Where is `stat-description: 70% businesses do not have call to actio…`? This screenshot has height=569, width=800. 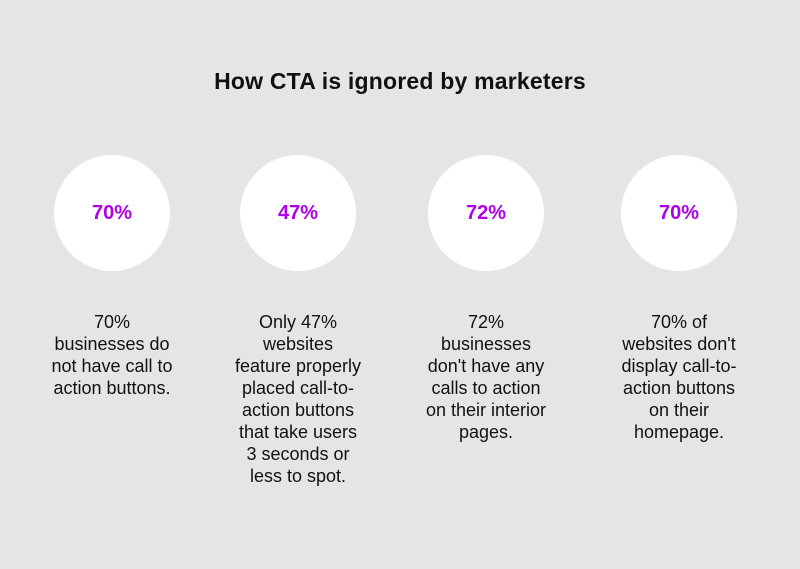 stat-description: 70% businesses do not have call to actio… is located at coordinates (112, 355).